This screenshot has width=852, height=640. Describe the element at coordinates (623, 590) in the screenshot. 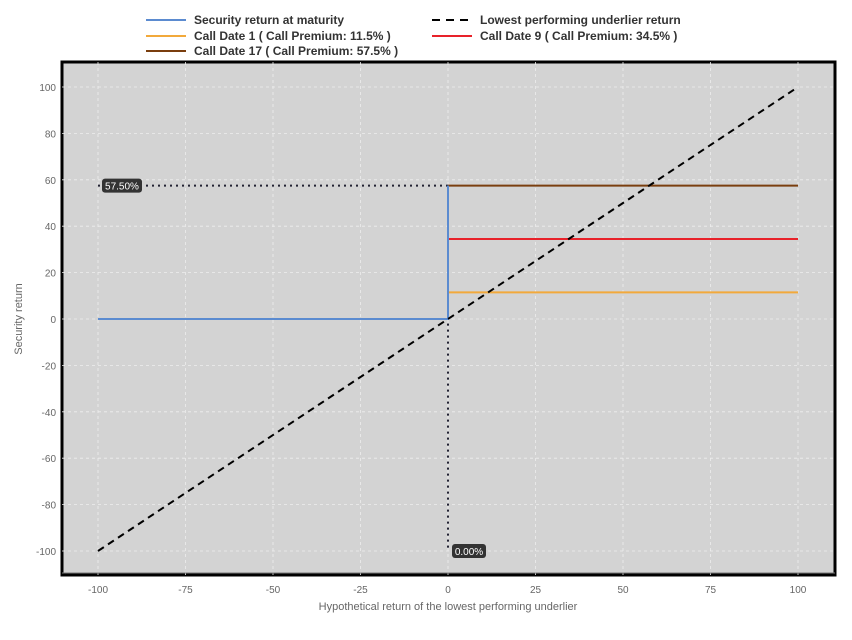

I see `x-tick-label: 50` at that location.